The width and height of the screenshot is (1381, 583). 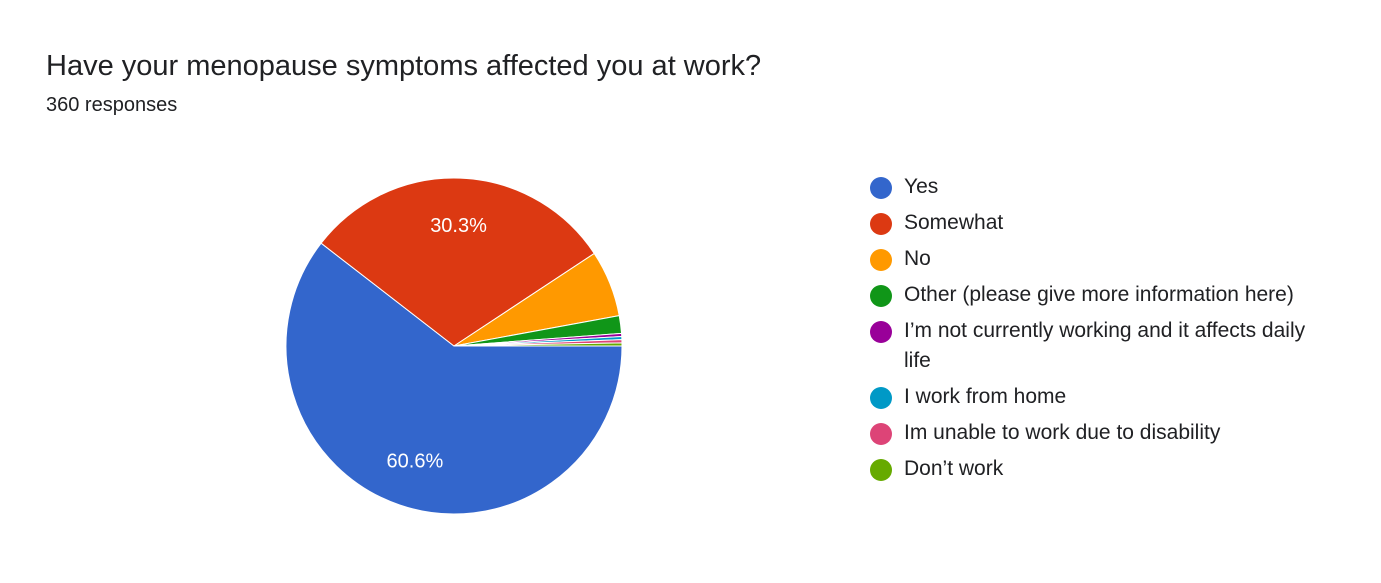 I want to click on legend-label: Im unable to work due to disability, so click(x=1062, y=432).